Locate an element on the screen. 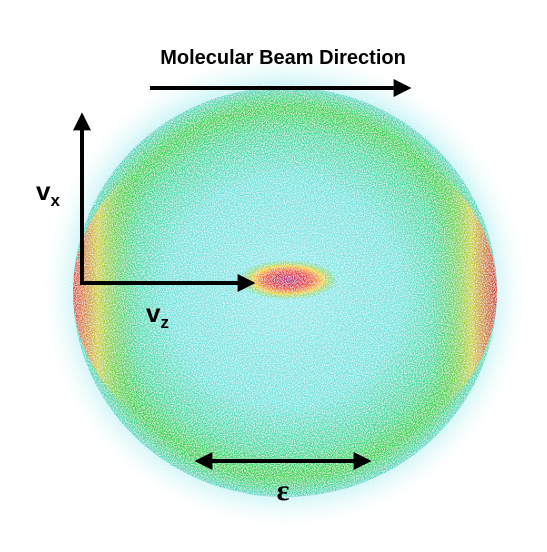 The image size is (547, 552). vx-label: vx is located at coordinates (48, 193).